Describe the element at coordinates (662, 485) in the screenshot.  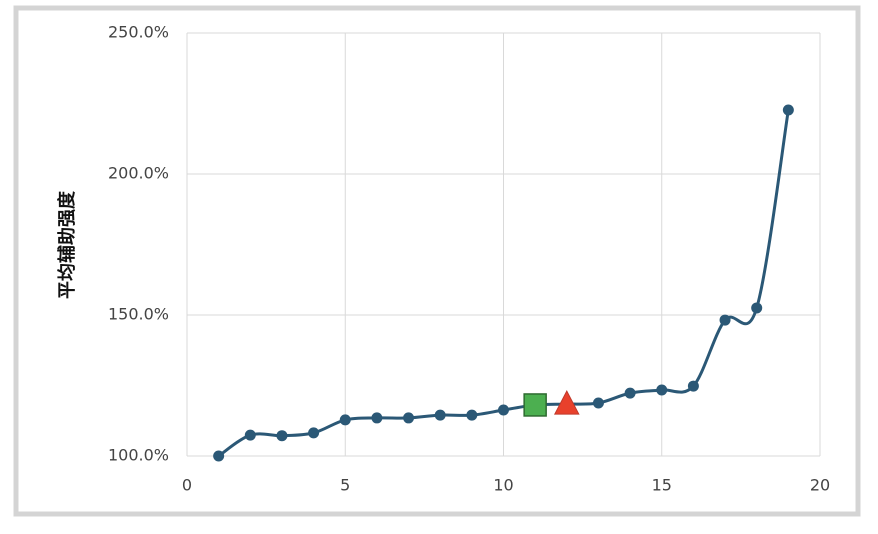
I see `x-tick-label: 15` at that location.